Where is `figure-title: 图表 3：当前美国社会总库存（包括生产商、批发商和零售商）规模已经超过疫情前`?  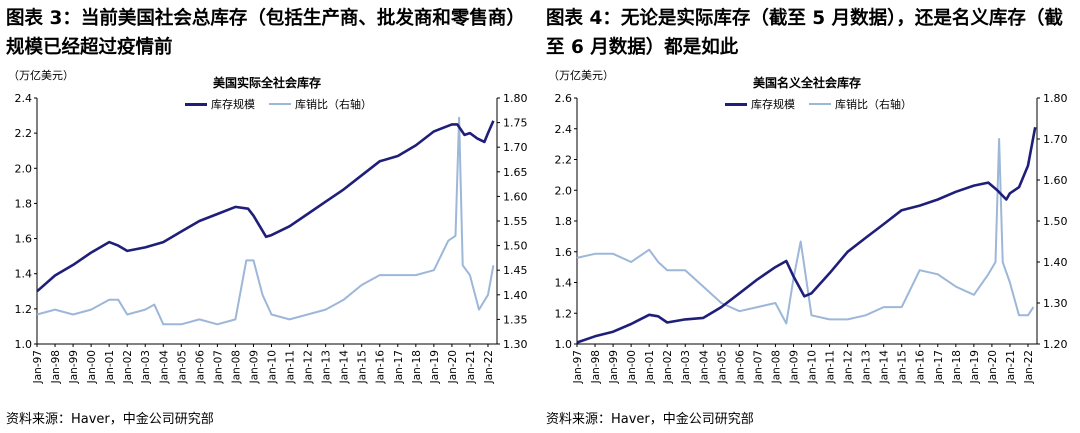
figure-title: 图表 3：当前美国社会总库存（包括生产商、批发商和零售商）规模已经超过疫情前 is located at coordinates (265, 33).